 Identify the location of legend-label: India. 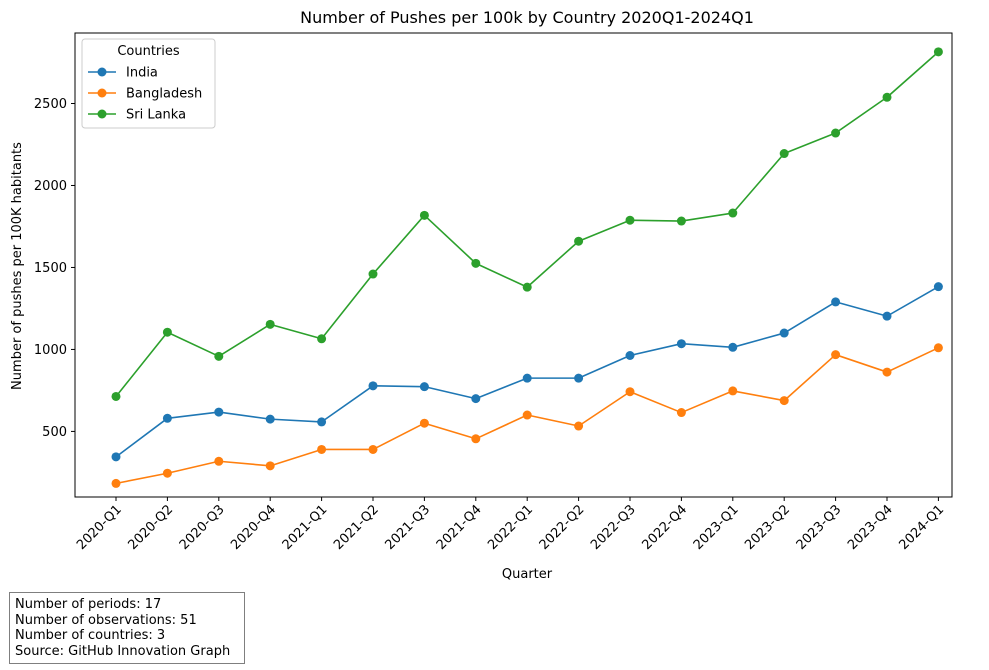
(142, 73).